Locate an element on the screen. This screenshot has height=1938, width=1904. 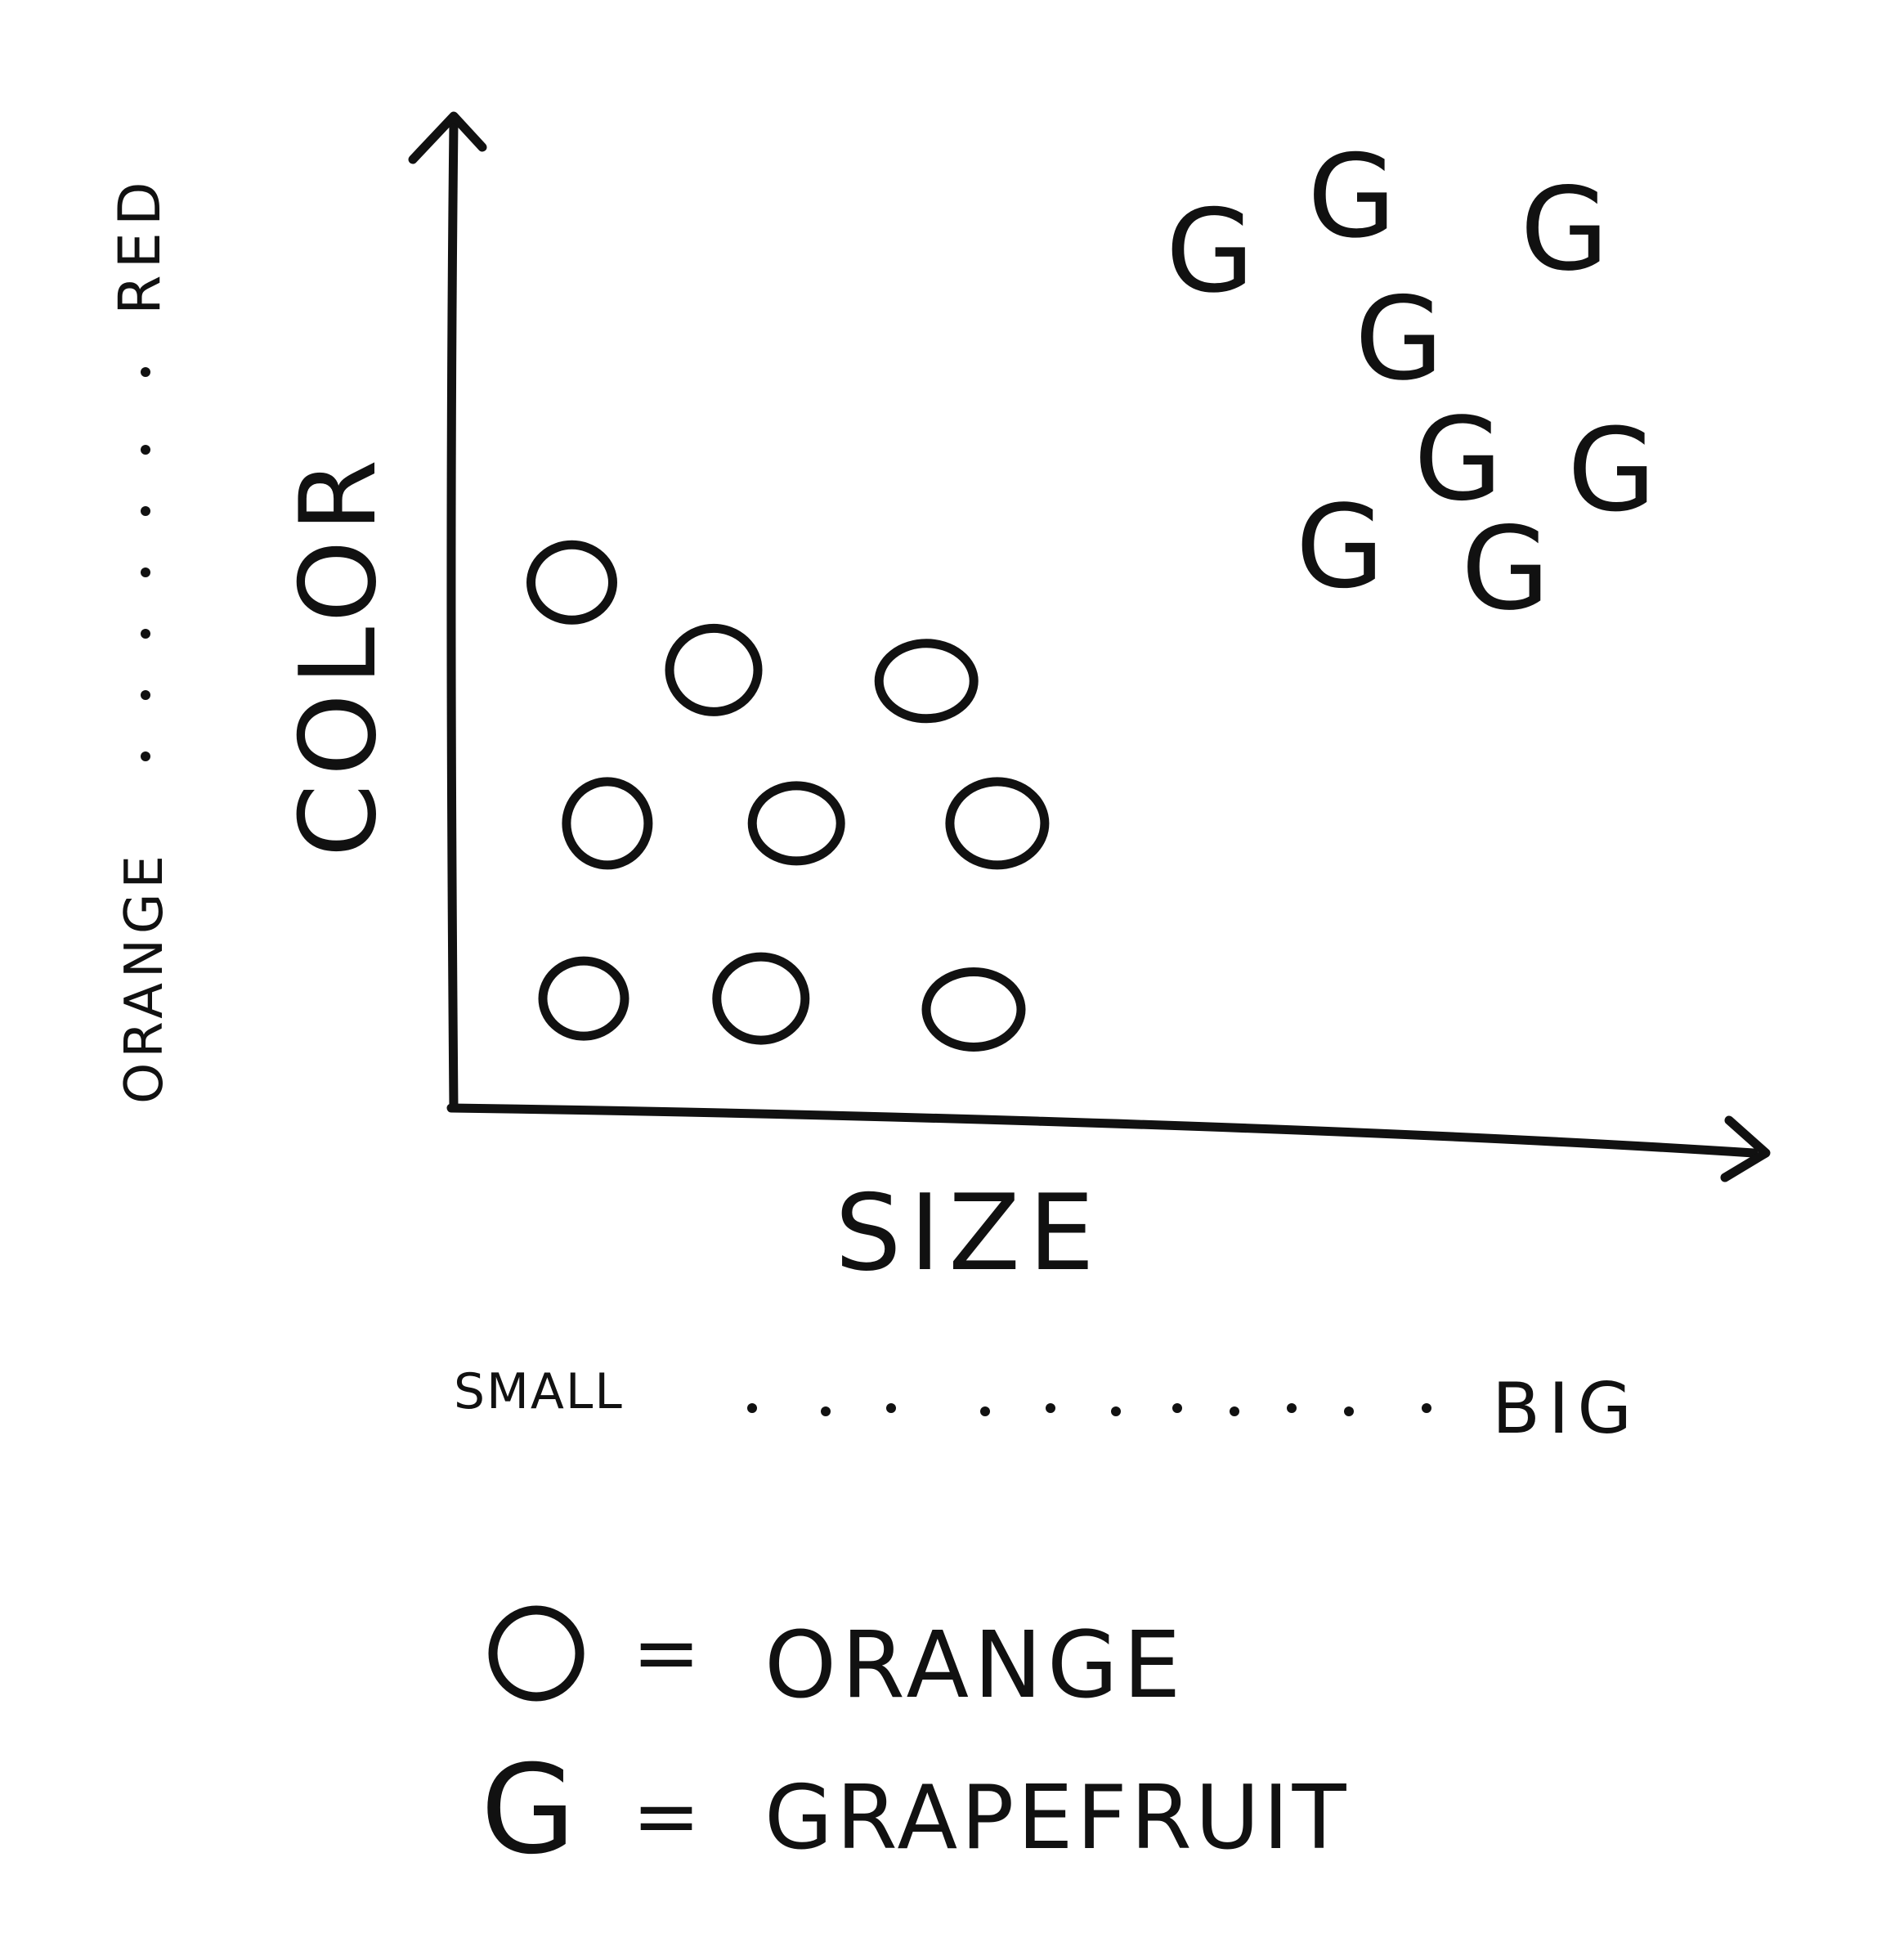
legend-orange-equals: = is located at coordinates (666, 1652).